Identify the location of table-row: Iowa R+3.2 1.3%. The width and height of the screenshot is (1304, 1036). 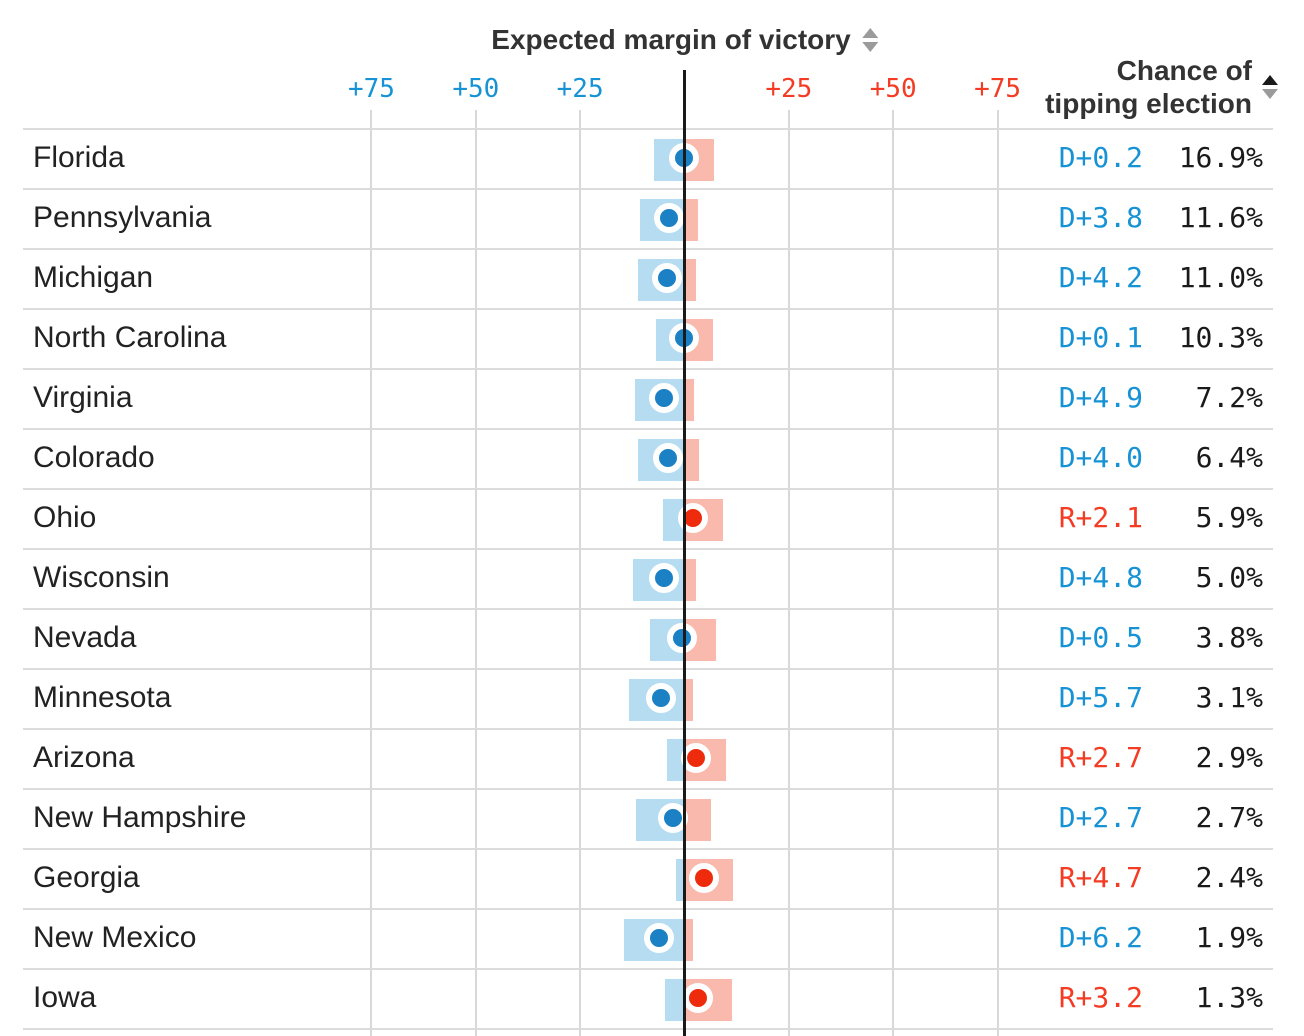
(648, 998).